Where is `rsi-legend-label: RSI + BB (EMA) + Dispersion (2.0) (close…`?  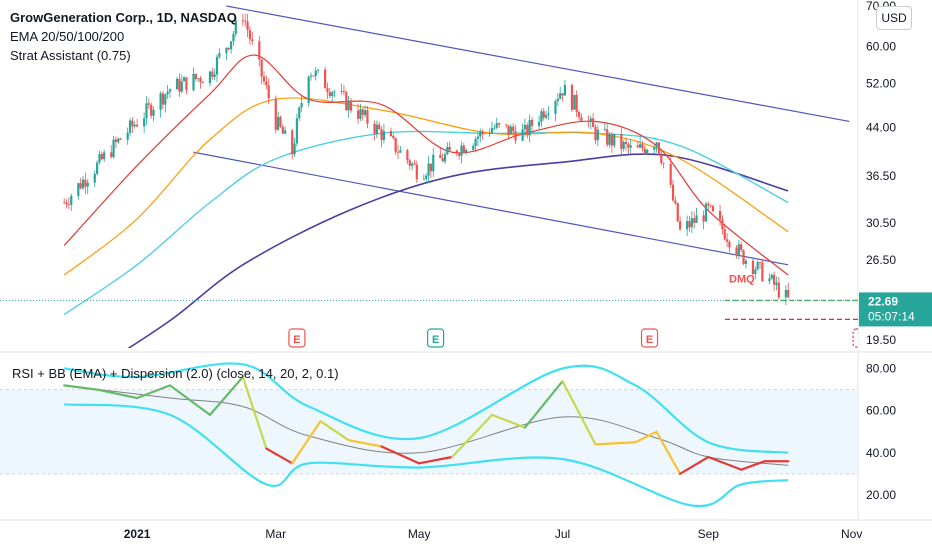
rsi-legend-label: RSI + BB (EMA) + Dispersion (2.0) (close… is located at coordinates (175, 373).